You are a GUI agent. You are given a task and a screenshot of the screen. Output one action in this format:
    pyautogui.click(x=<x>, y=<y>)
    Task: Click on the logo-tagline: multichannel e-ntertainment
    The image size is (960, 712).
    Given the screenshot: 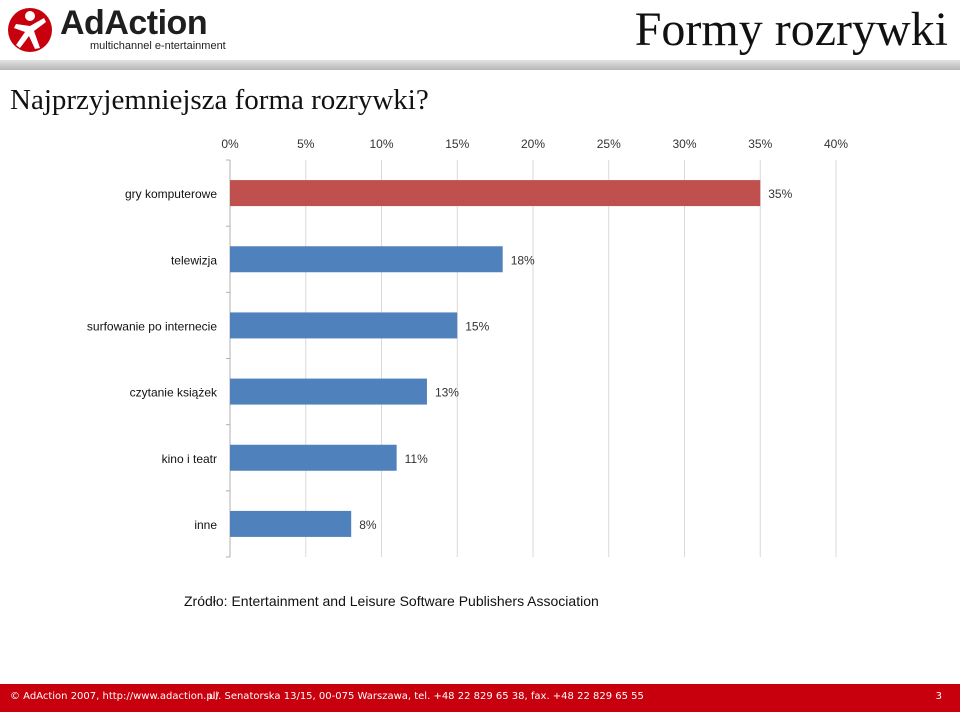 What is the action you would take?
    pyautogui.click(x=158, y=46)
    